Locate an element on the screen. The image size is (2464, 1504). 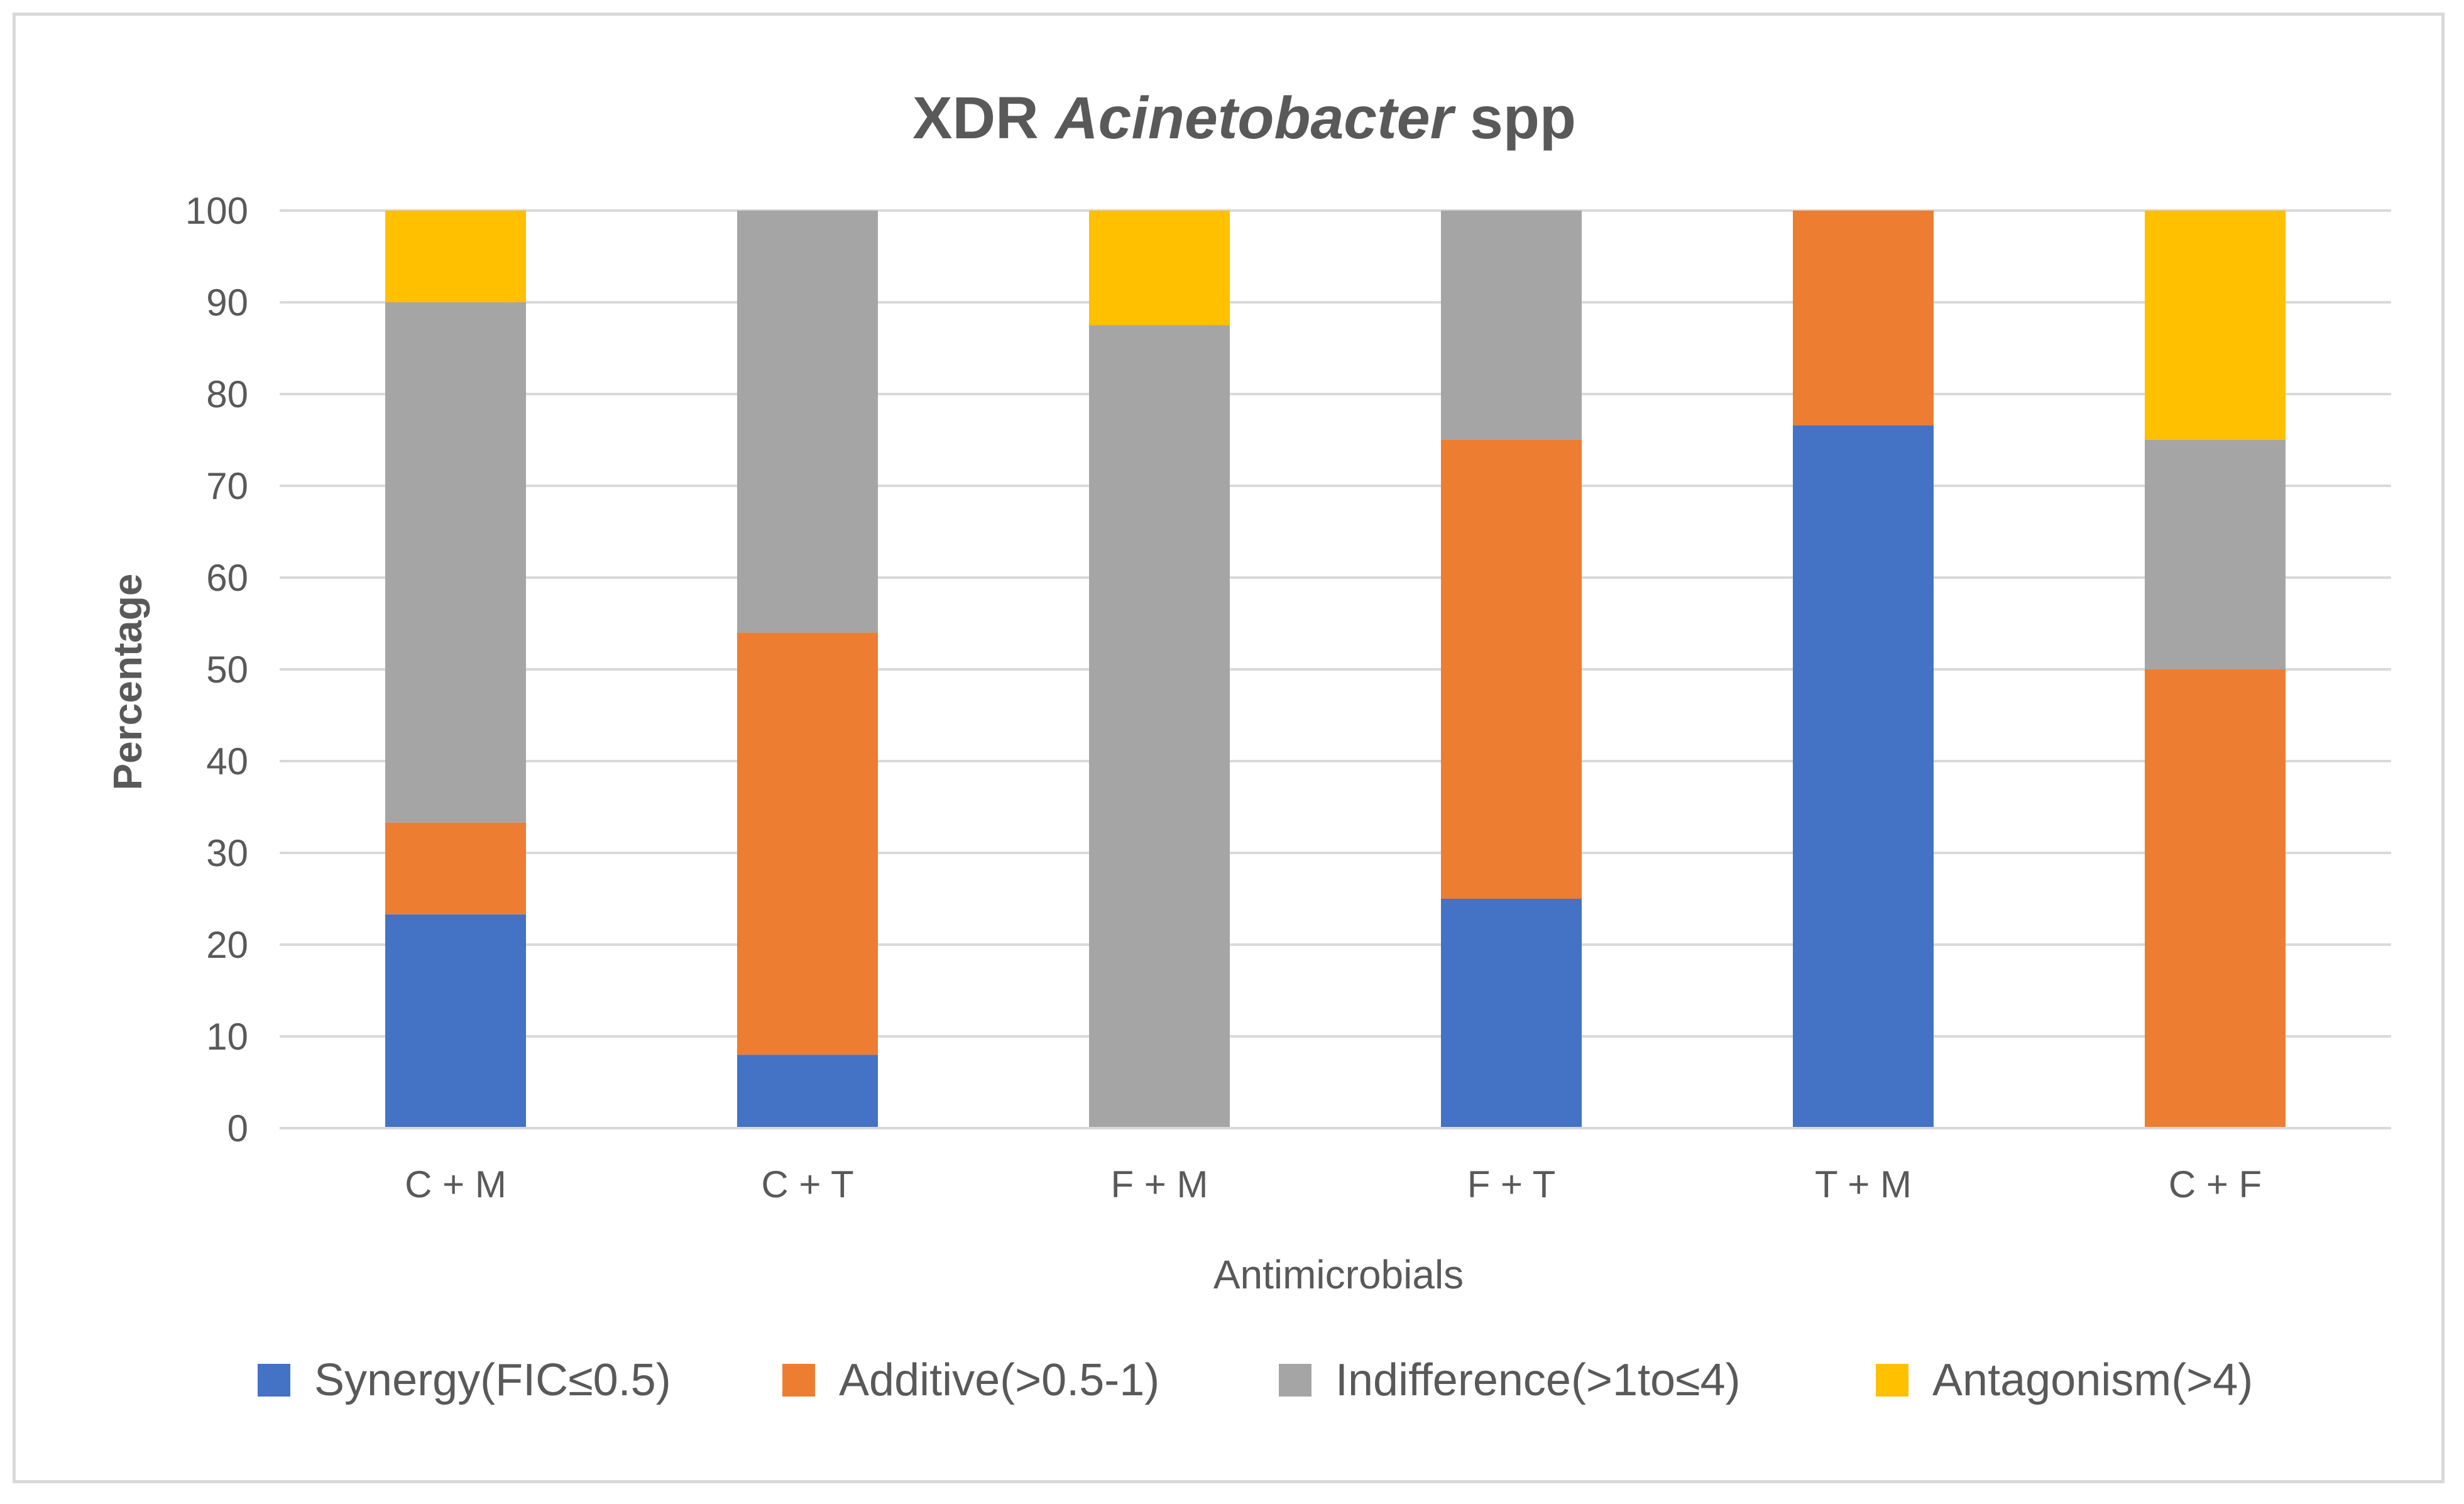
legend-label: Indifference(>1to≤4) is located at coordinates (1538, 1380).